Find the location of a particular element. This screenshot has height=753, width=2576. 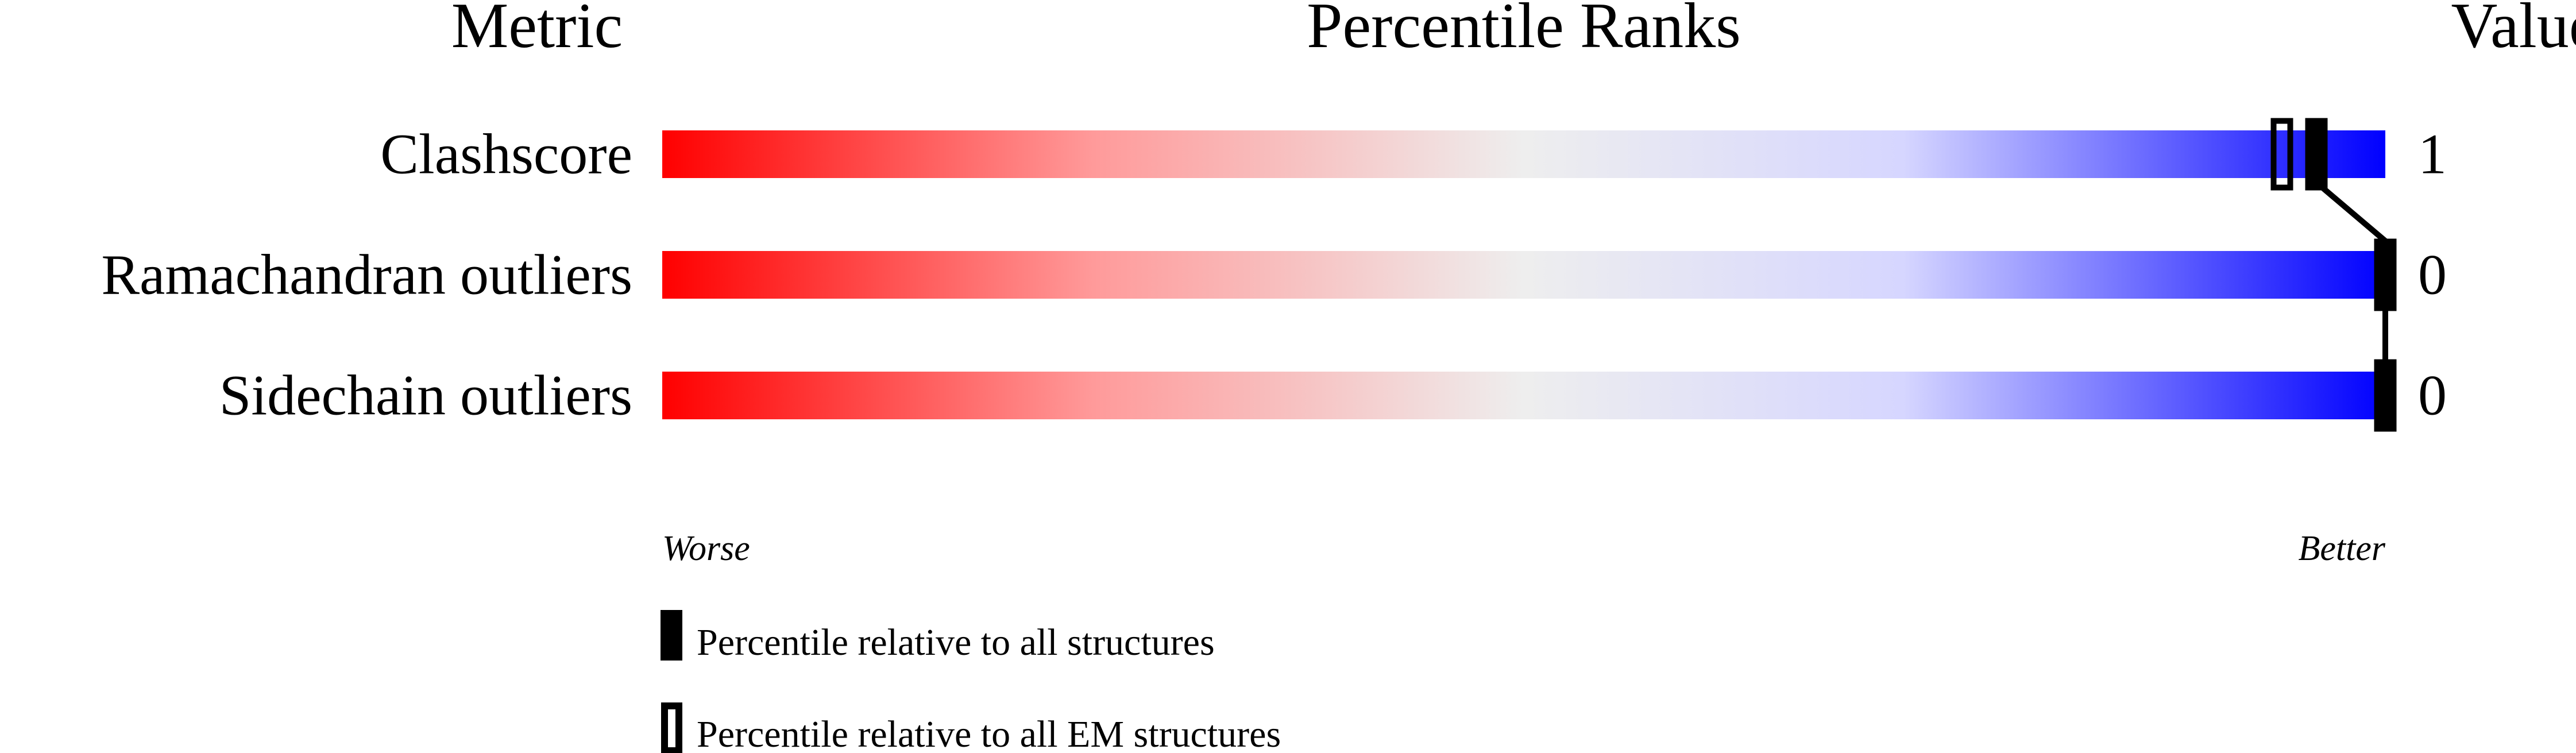

header-metric: Metric is located at coordinates (537, 30).